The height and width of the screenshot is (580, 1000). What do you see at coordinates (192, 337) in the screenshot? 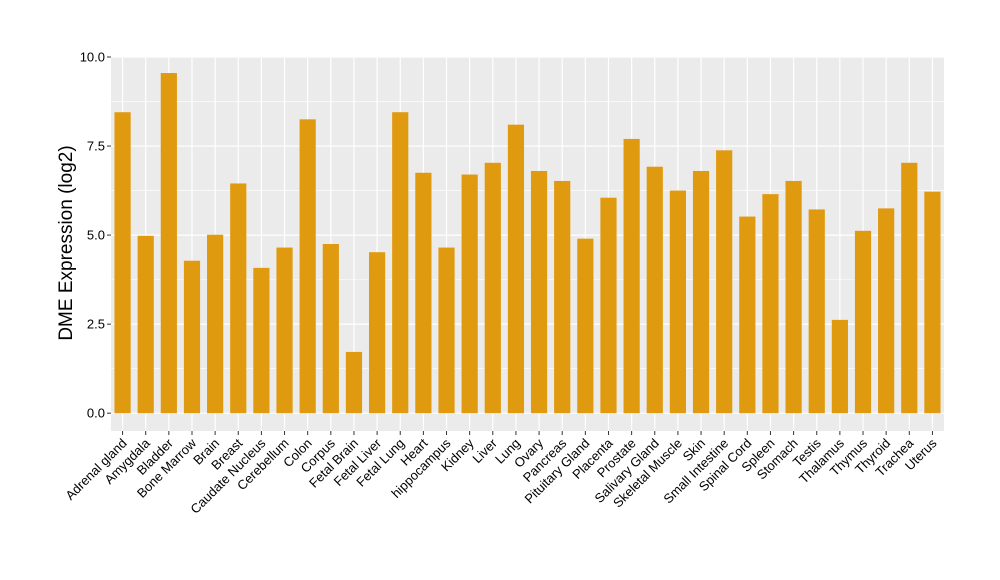
I see `bar-bone-marrow` at bounding box center [192, 337].